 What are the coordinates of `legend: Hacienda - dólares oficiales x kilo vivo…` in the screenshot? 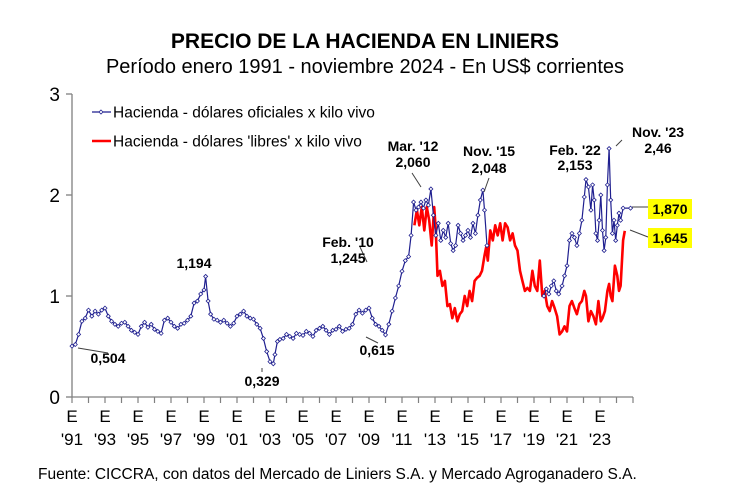 It's located at (233, 128).